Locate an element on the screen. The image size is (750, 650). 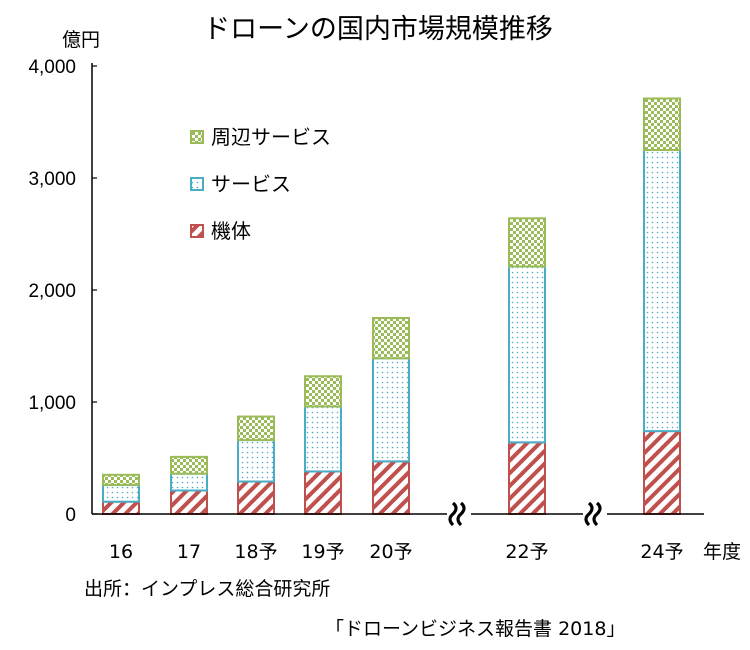
x-tick-label: 18予 is located at coordinates (255, 552).